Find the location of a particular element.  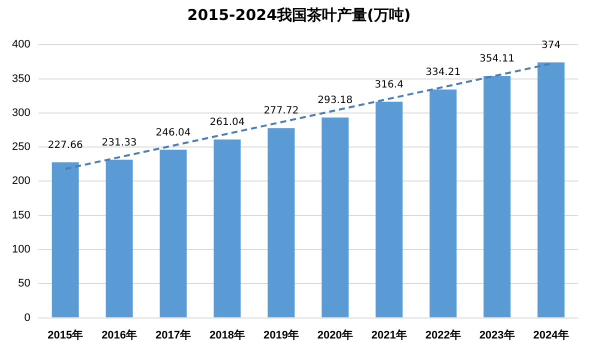

x-tick-label: 2017年 is located at coordinates (174, 335).